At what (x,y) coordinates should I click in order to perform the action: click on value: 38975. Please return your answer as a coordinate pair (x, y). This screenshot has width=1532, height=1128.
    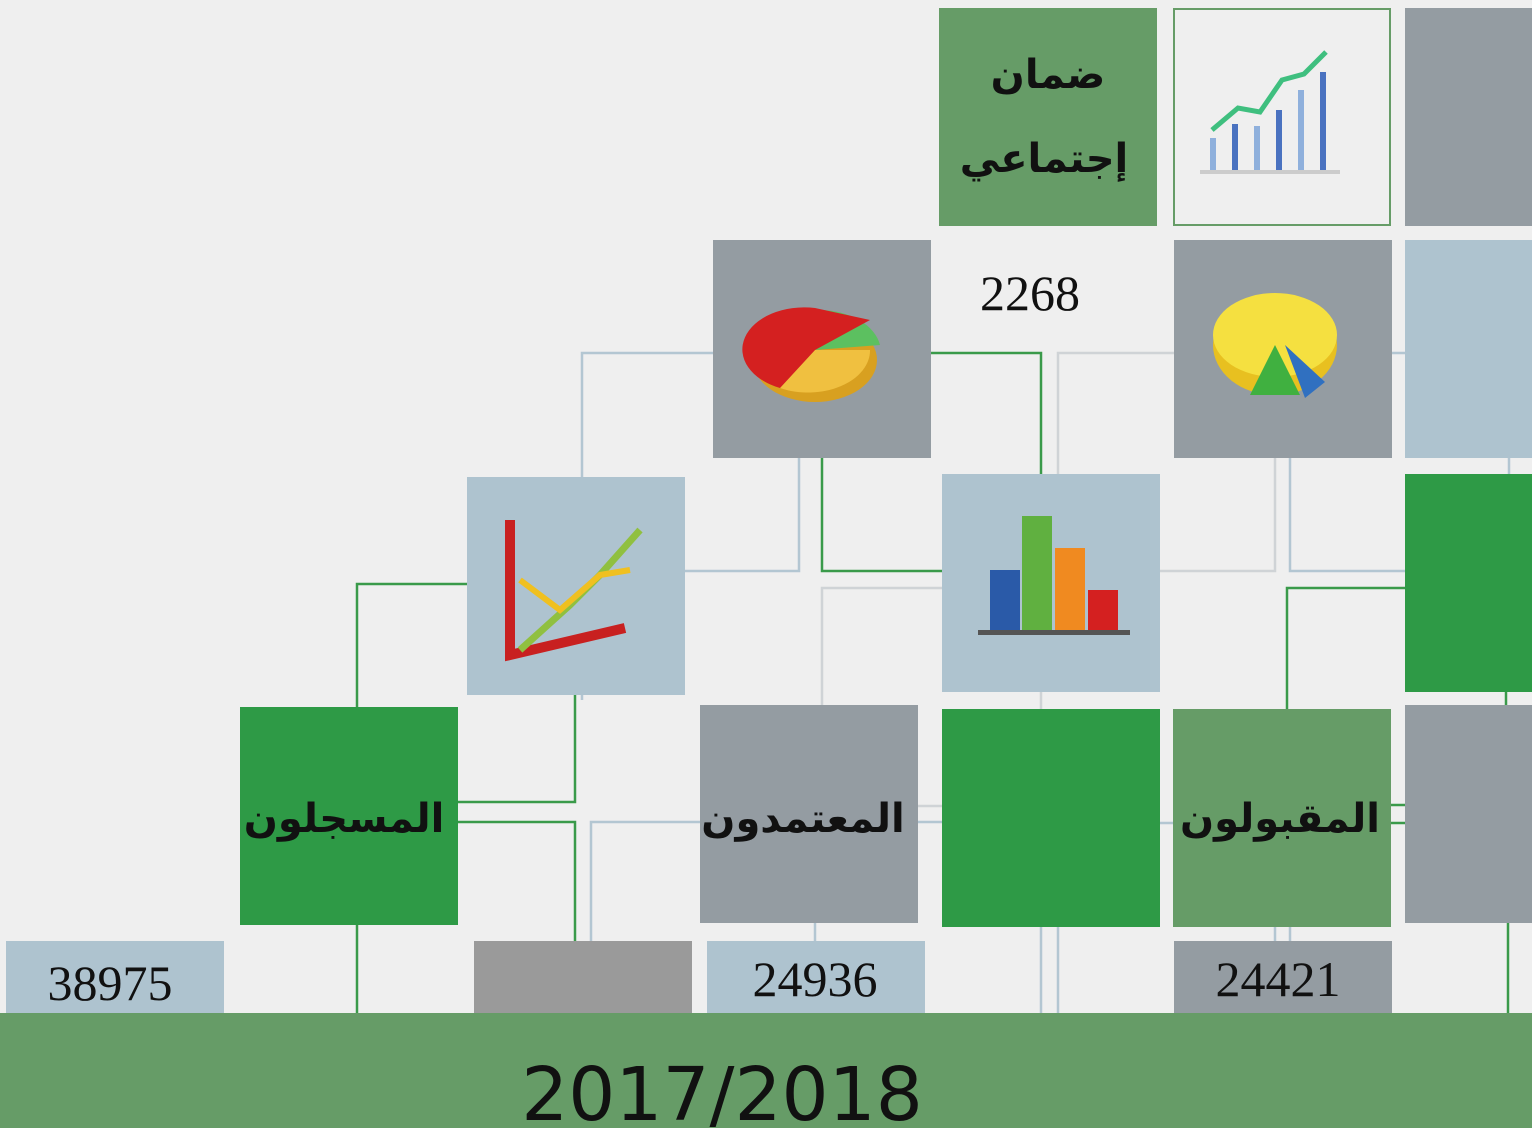
    Looking at the image, I should click on (110, 983).